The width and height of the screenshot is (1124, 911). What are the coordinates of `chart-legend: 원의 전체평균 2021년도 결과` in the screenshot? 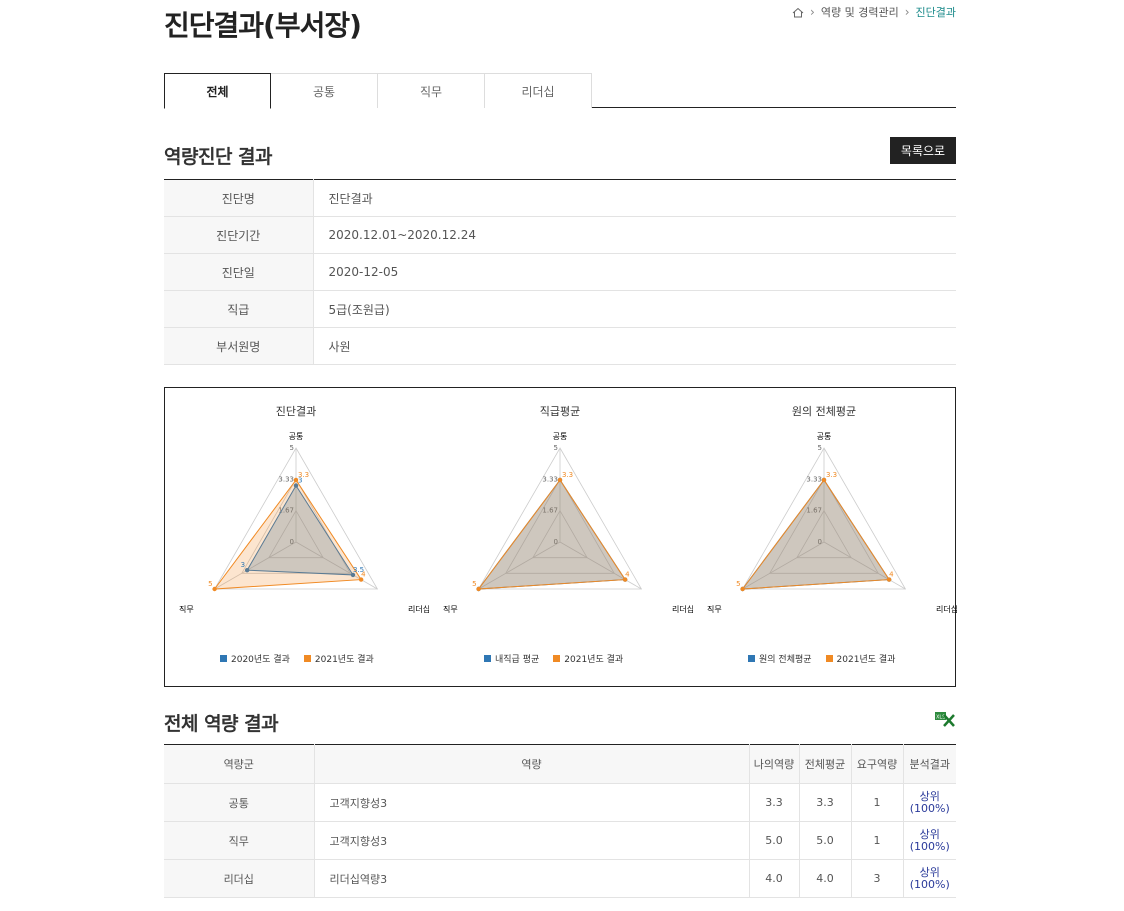 It's located at (821, 658).